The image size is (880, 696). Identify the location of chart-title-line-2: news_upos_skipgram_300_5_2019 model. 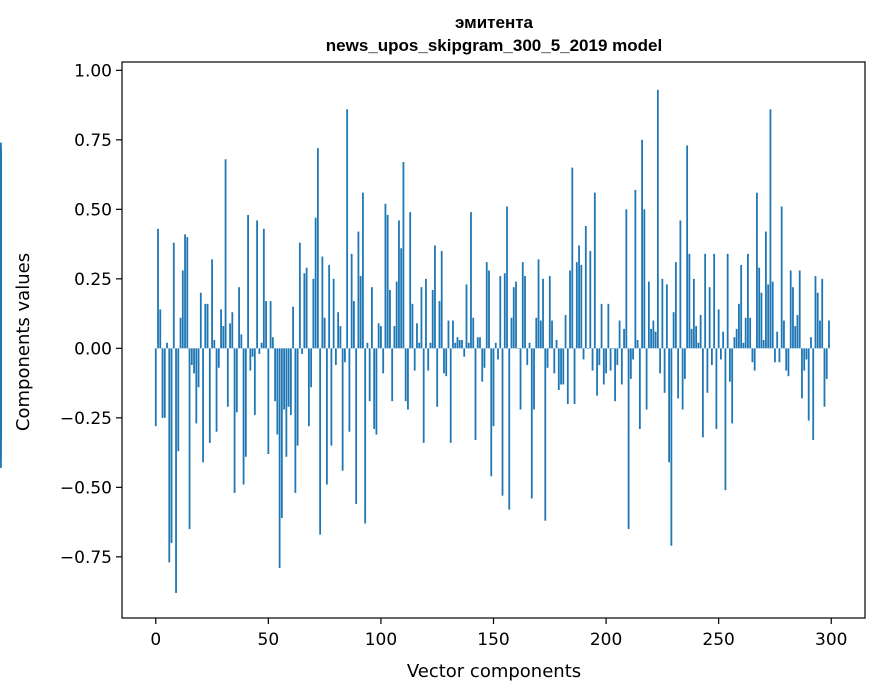
(494, 45).